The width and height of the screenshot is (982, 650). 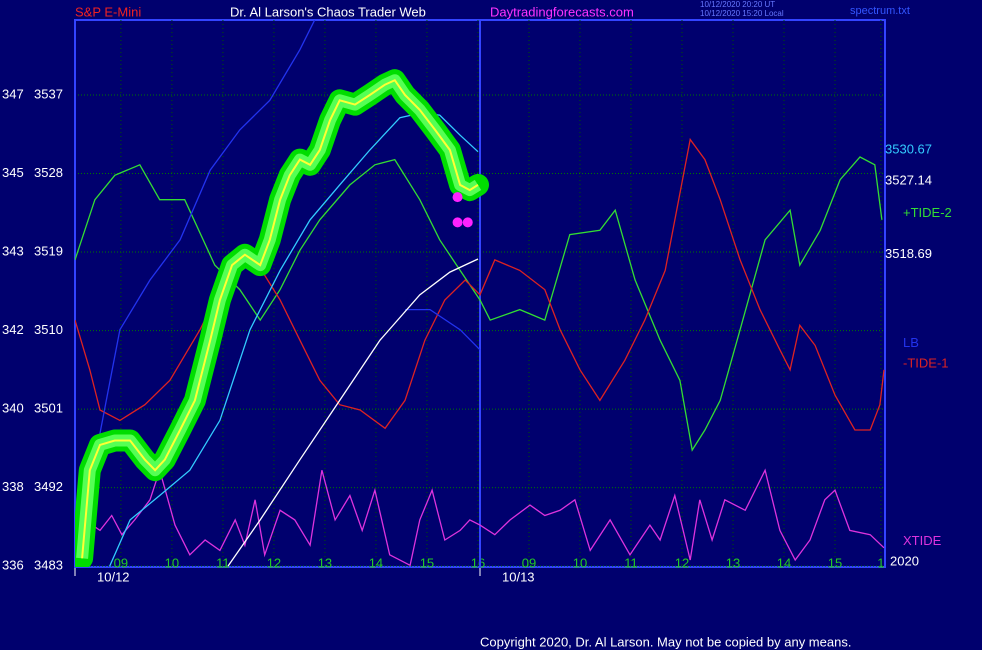 What do you see at coordinates (48, 486) in the screenshot?
I see `y-tick-label: 3492` at bounding box center [48, 486].